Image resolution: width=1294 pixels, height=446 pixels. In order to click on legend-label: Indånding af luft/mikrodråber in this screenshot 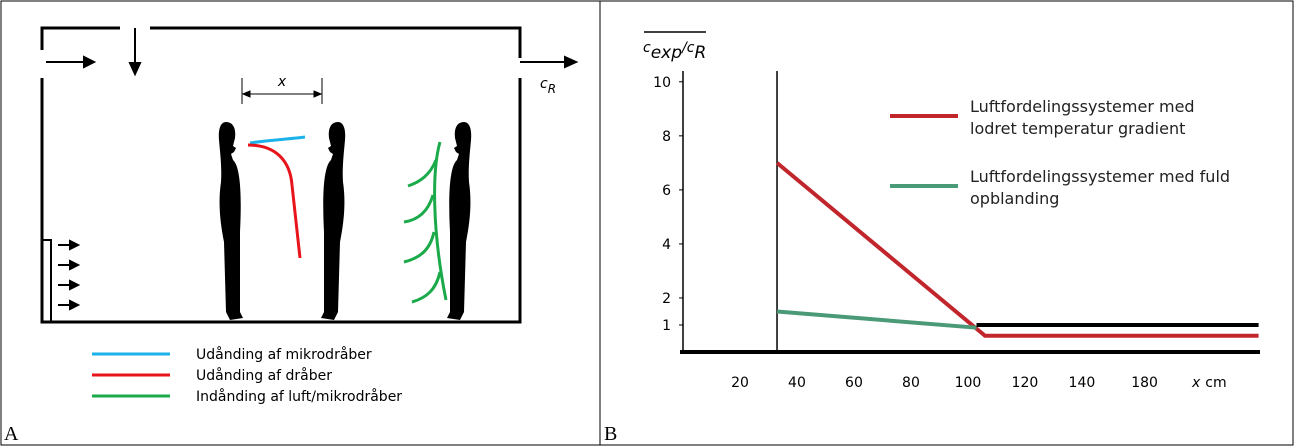, I will do `click(299, 396)`.